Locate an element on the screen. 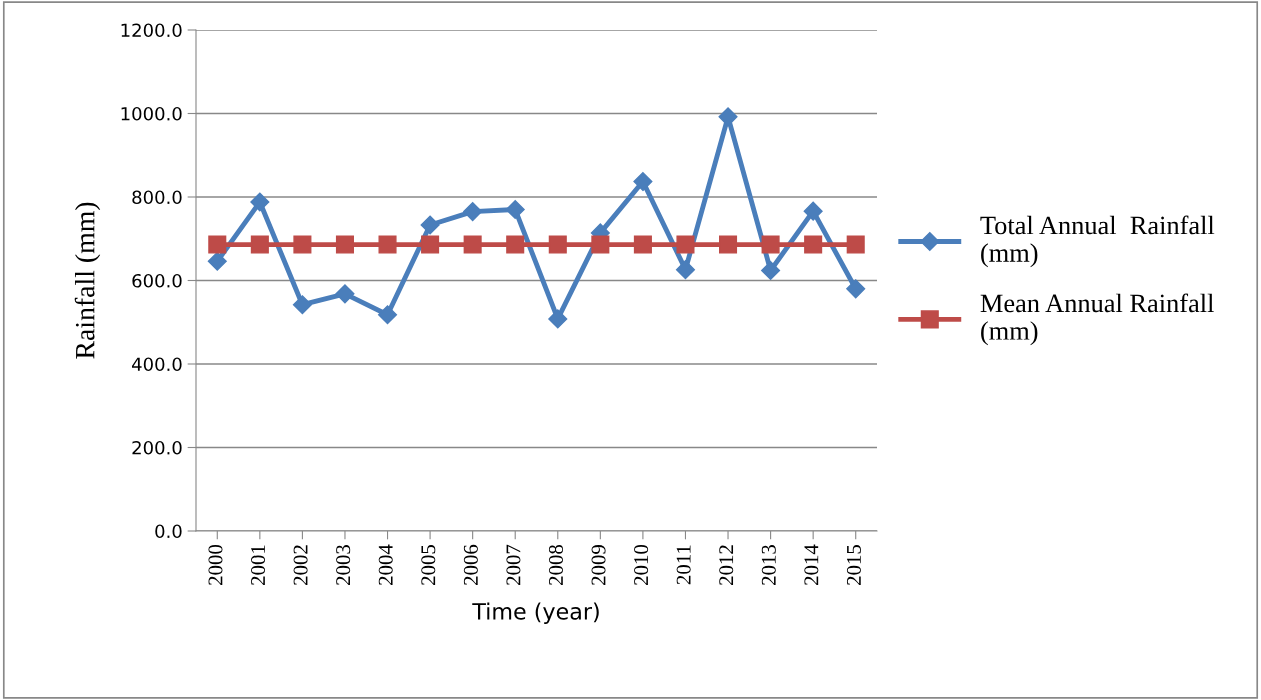 Image resolution: width=1261 pixels, height=700 pixels. x-tick-label: 2014 is located at coordinates (811, 564).